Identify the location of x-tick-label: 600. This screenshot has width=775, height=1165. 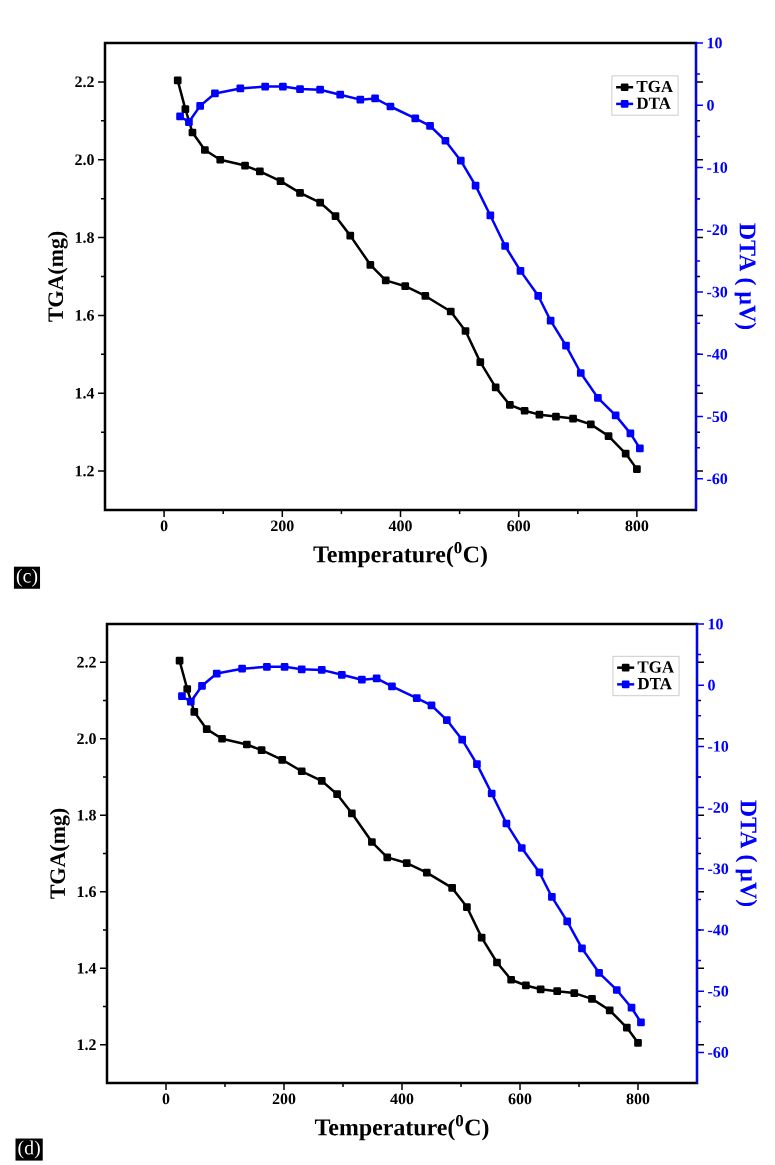
(519, 526).